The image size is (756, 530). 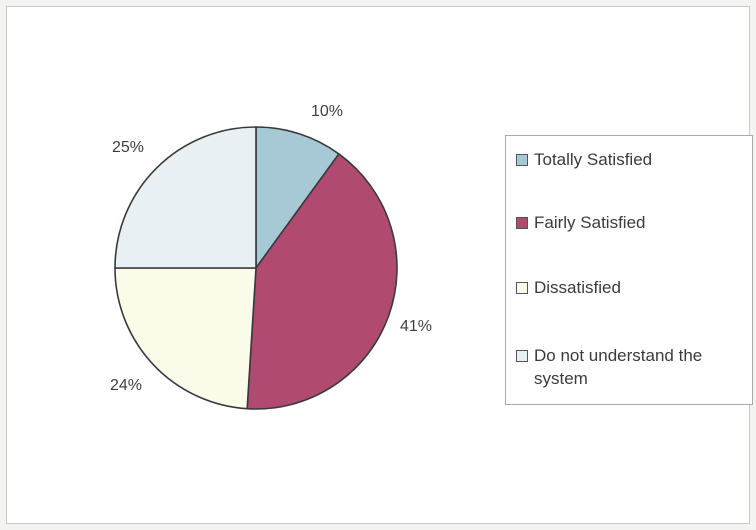 What do you see at coordinates (618, 367) in the screenshot?
I see `legend-label: Do not understand the system` at bounding box center [618, 367].